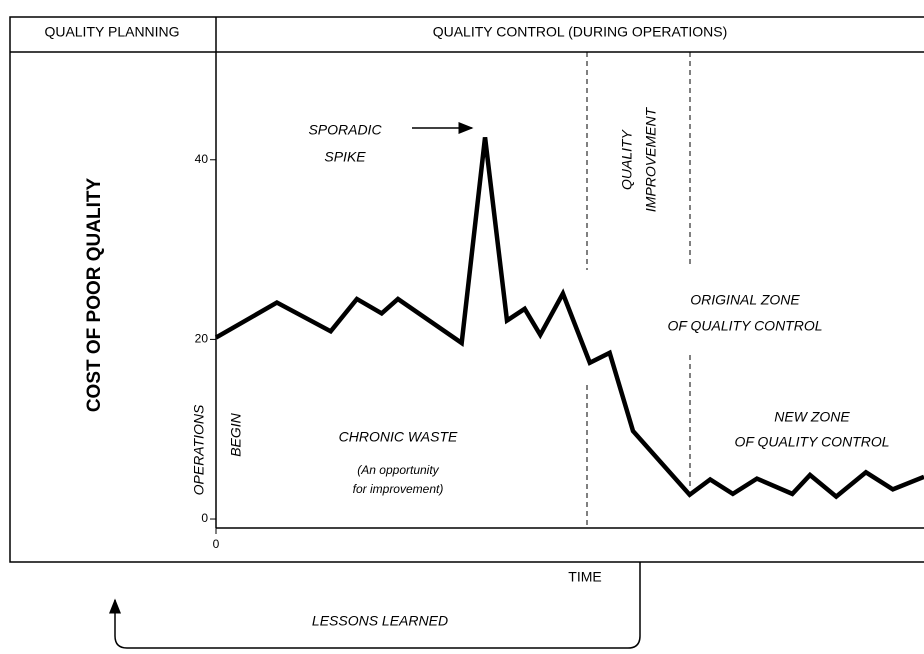  Describe the element at coordinates (345, 157) in the screenshot. I see `annotation: SPIKE` at that location.